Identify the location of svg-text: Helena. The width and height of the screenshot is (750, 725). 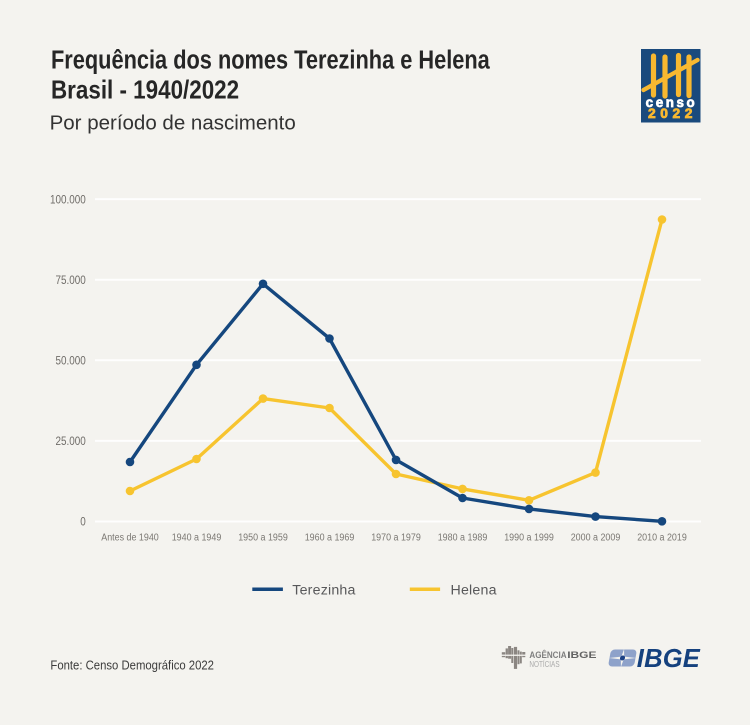
(474, 590).